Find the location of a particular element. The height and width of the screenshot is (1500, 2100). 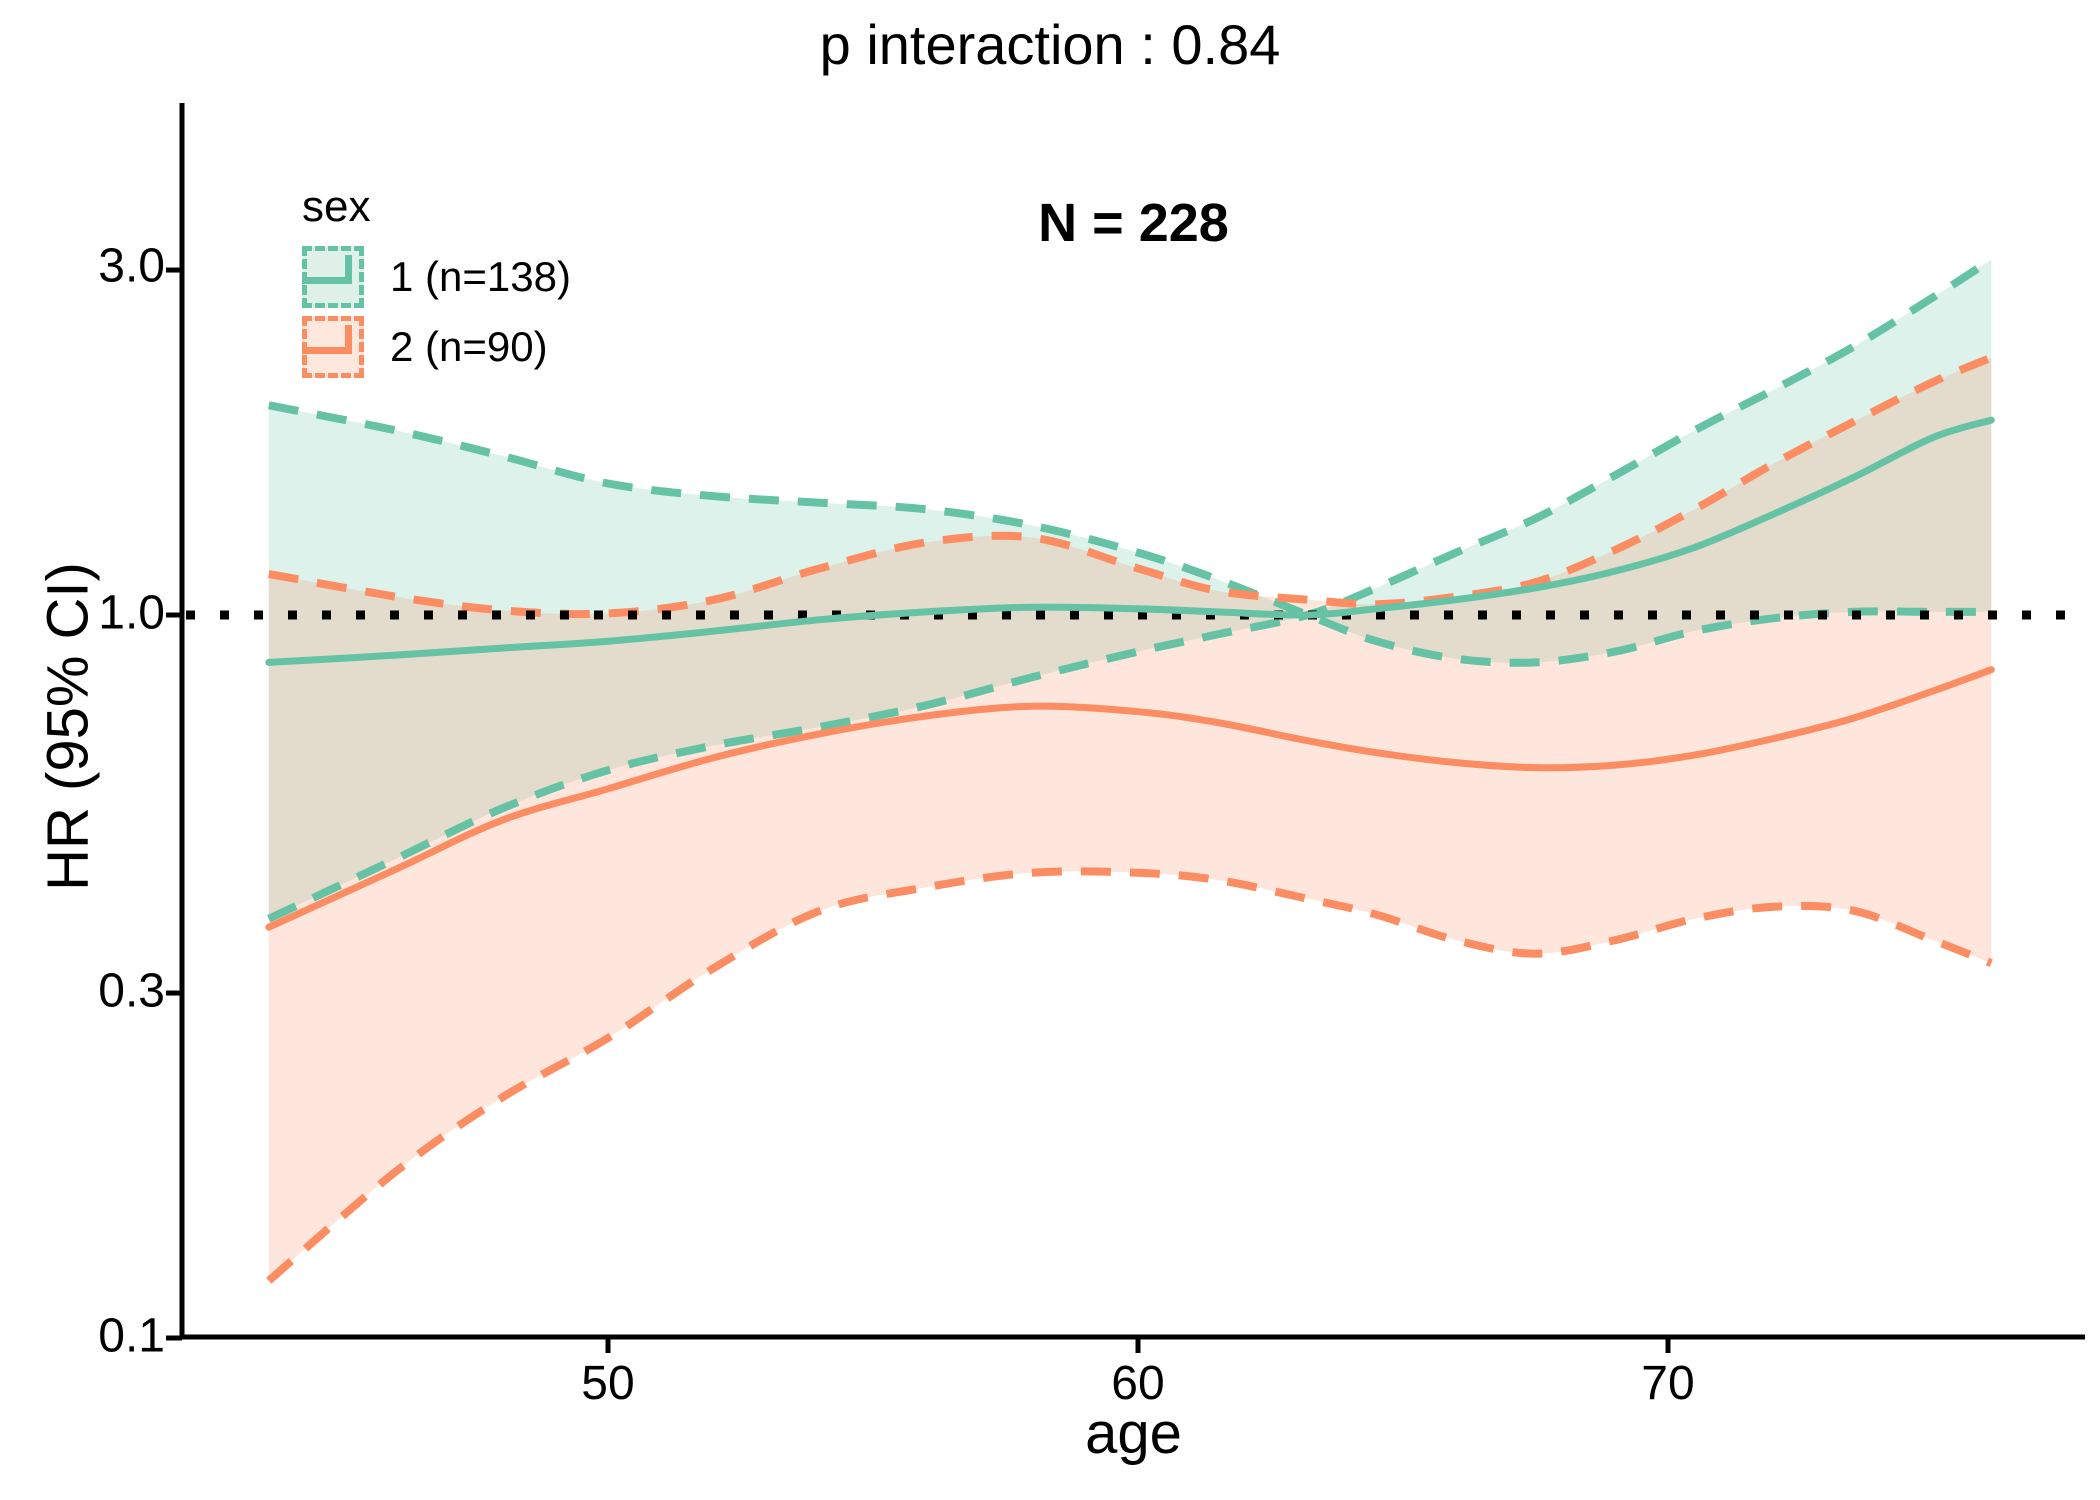

fit-line-sex1 is located at coordinates (1130, 541).